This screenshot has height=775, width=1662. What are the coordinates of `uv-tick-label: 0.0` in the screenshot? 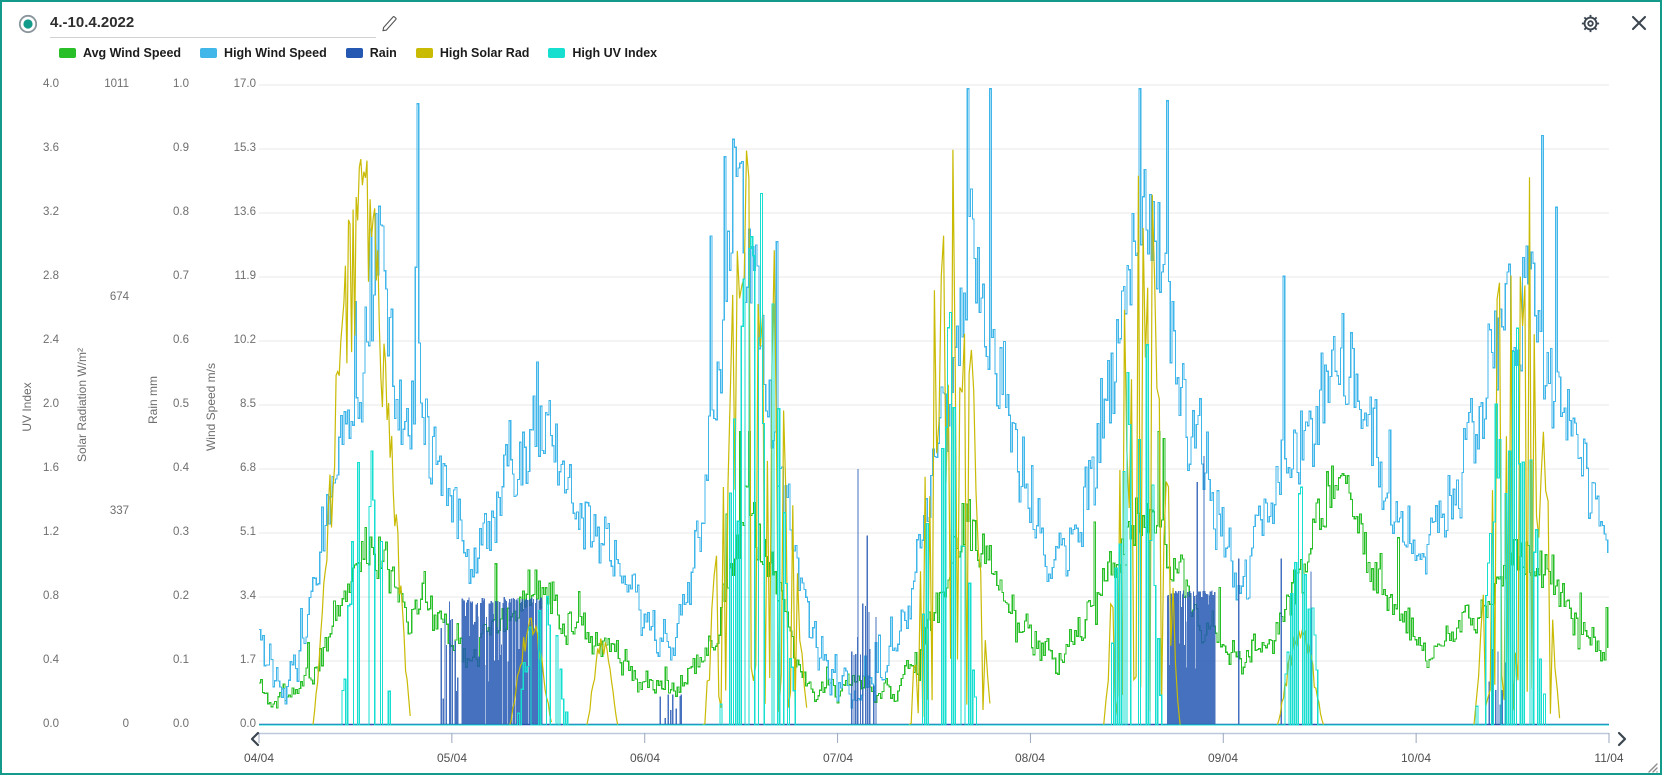 It's located at (51, 724).